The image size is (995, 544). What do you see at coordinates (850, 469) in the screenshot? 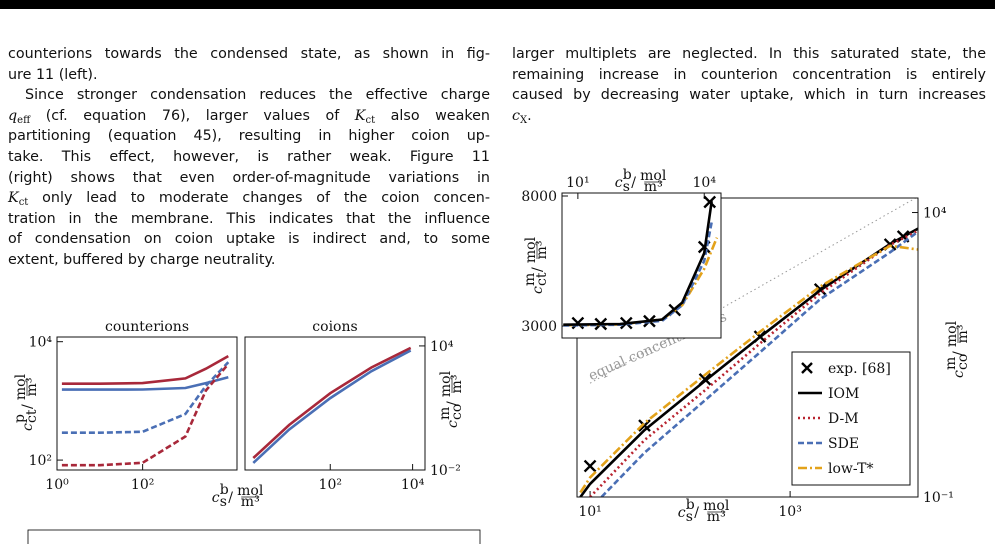
I see `legend-label: low-T*` at bounding box center [850, 469].